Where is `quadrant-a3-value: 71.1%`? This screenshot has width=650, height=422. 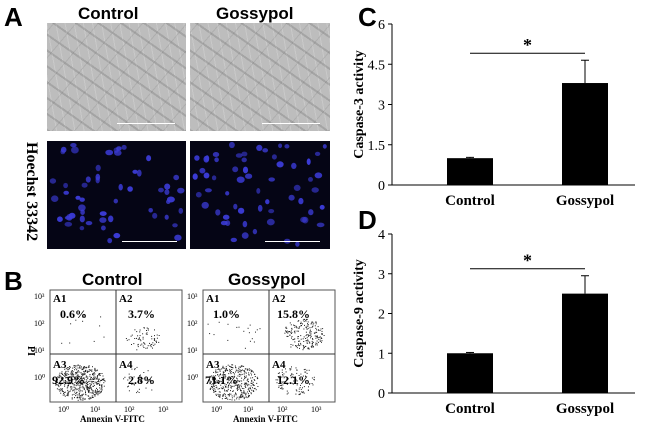
quadrant-a3-value: 71.1% is located at coordinates (221, 380).